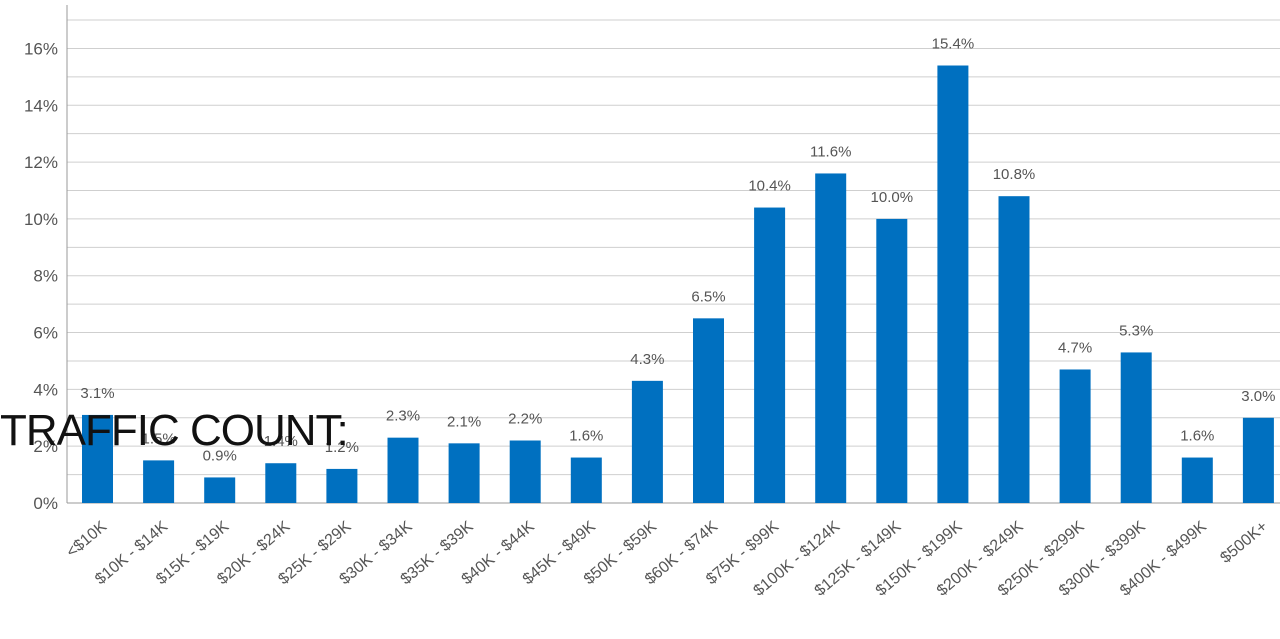  Describe the element at coordinates (41, 162) in the screenshot. I see `y-tick-label: 12%` at that location.